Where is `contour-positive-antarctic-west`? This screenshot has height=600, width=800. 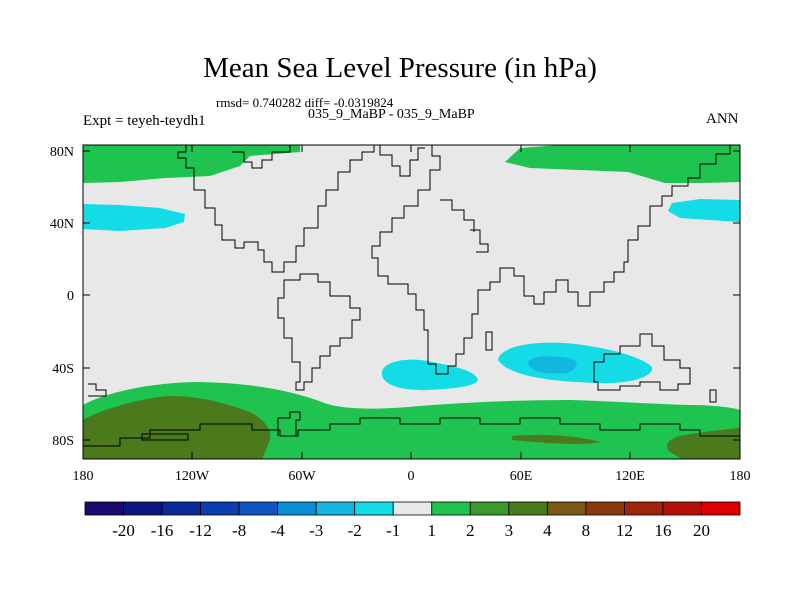 contour-positive-antarctic-west is located at coordinates (177, 427).